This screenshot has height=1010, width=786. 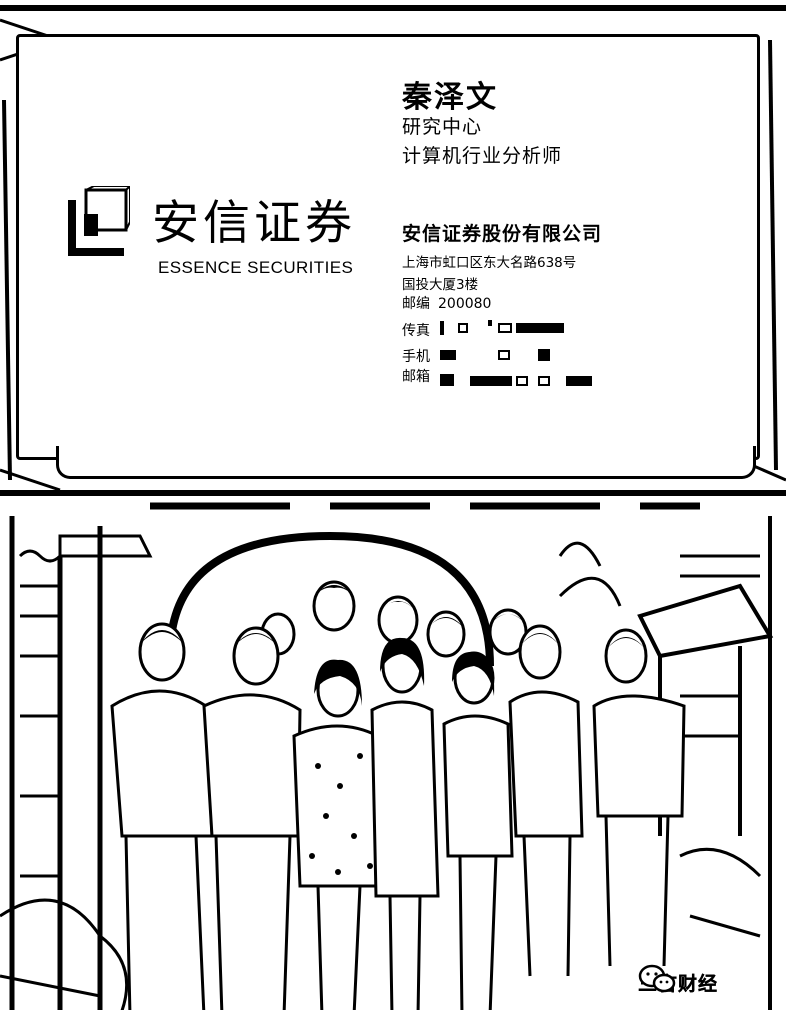 What do you see at coordinates (416, 377) in the screenshot?
I see `email-label: 邮箱` at bounding box center [416, 377].